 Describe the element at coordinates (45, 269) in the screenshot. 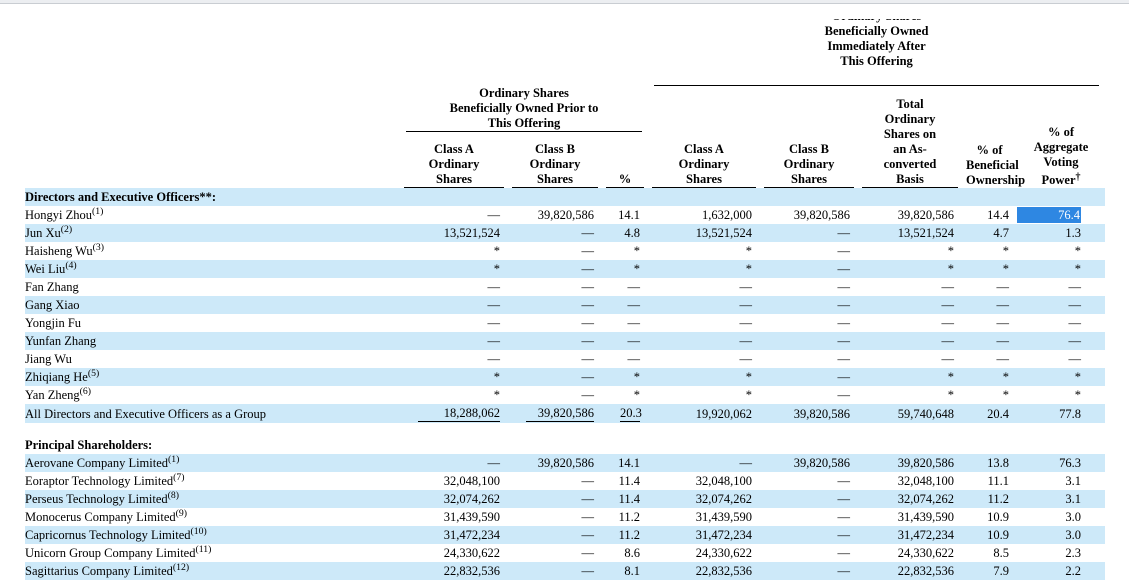

I see `holder-name: Wei Liu` at that location.